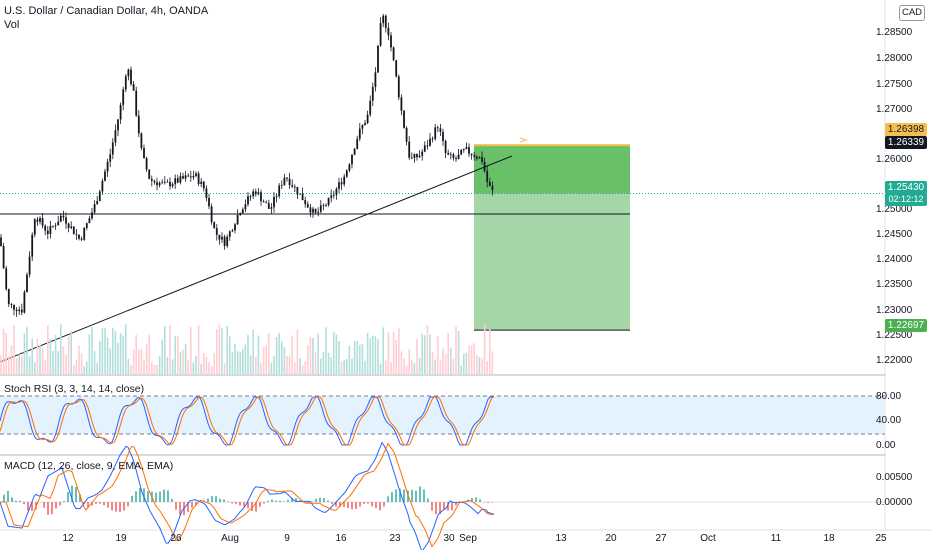  What do you see at coordinates (74, 389) in the screenshot?
I see `stoch-rsi-title: Stoch RSI (3, 3, 14, 14, close)` at bounding box center [74, 389].